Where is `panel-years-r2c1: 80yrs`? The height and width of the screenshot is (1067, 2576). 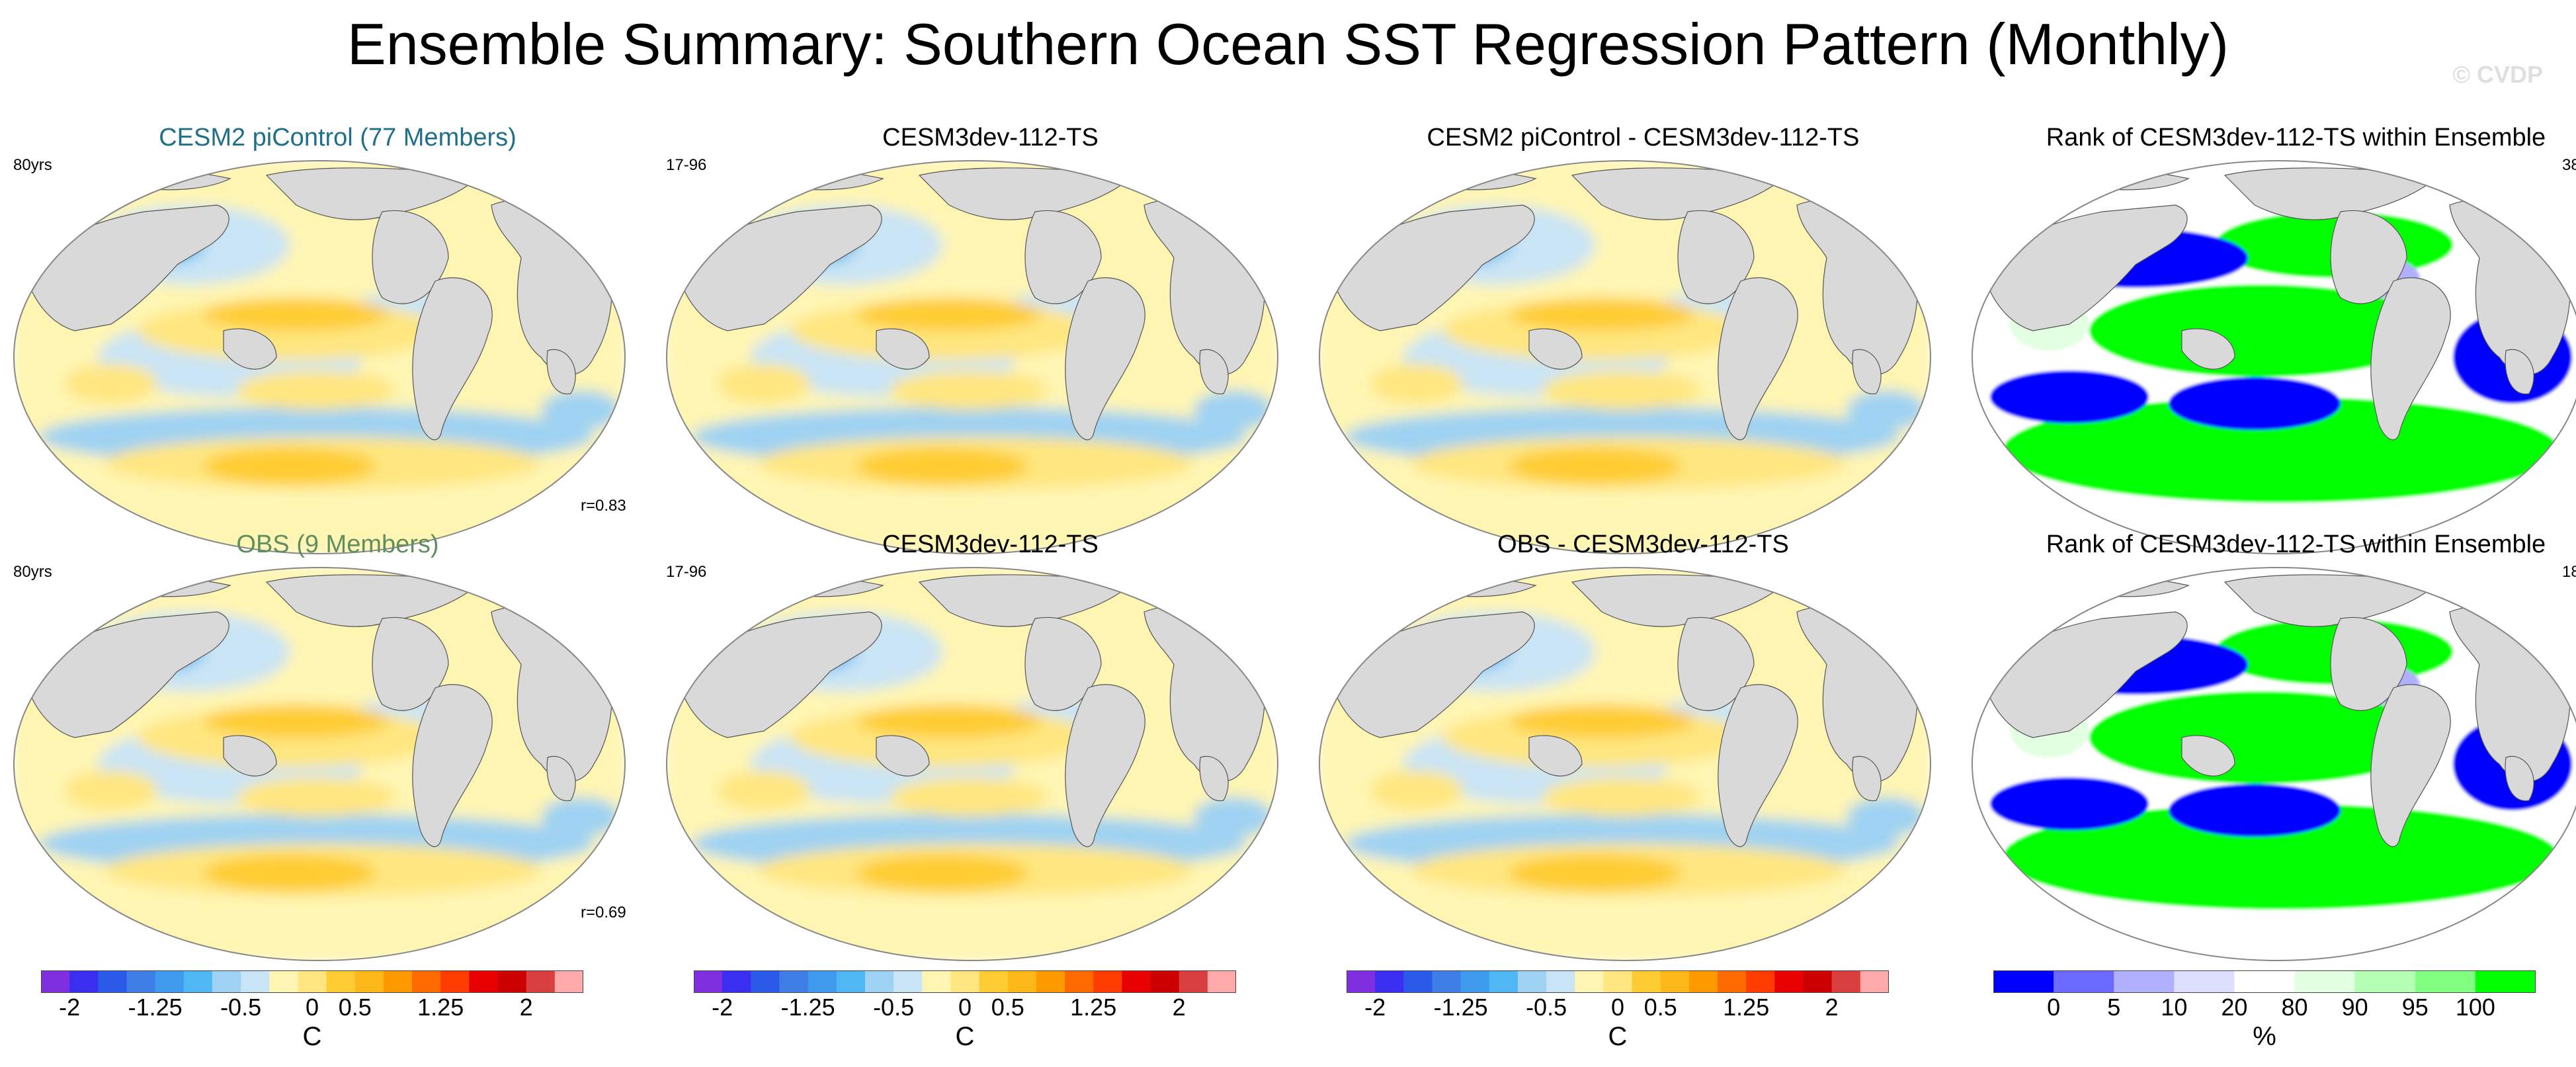 panel-years-r2c1: 80yrs is located at coordinates (32, 572).